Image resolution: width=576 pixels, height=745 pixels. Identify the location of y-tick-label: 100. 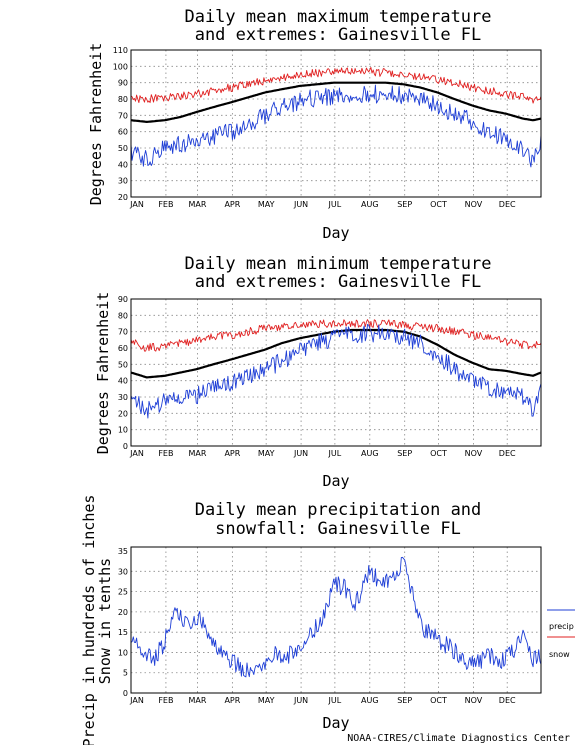
(120, 66).